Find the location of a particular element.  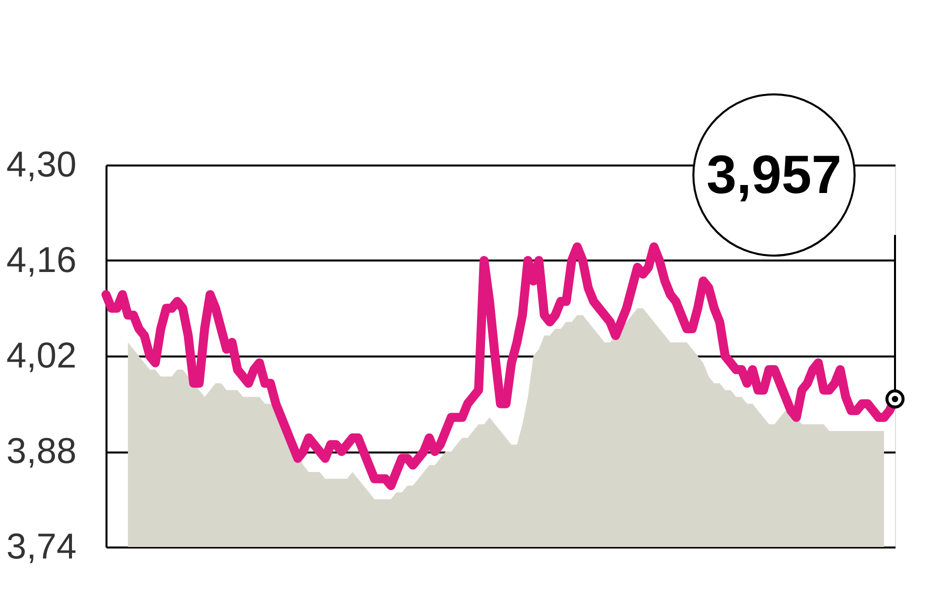

y-tick-label: 3,88 is located at coordinates (41, 450).